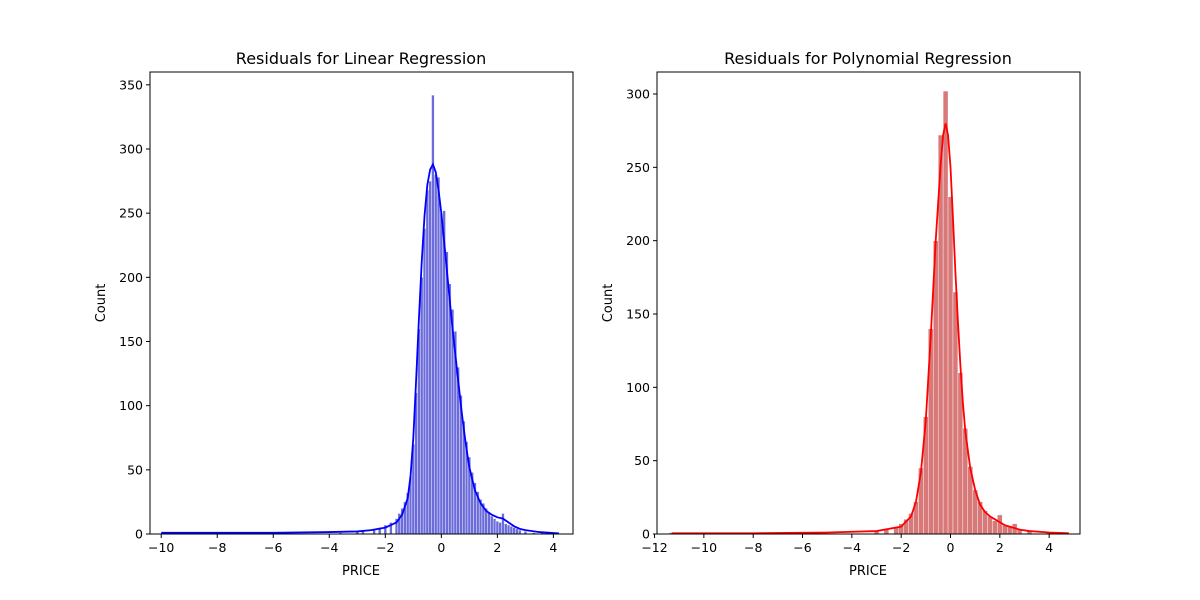 This screenshot has width=1200, height=600. I want to click on x-tick-label-7: 4, so click(553, 547).